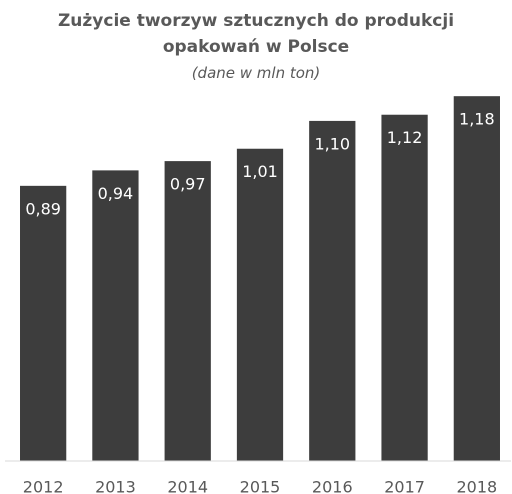 Image resolution: width=512 pixels, height=494 pixels. I want to click on x-tick-label: 2013, so click(115, 486).